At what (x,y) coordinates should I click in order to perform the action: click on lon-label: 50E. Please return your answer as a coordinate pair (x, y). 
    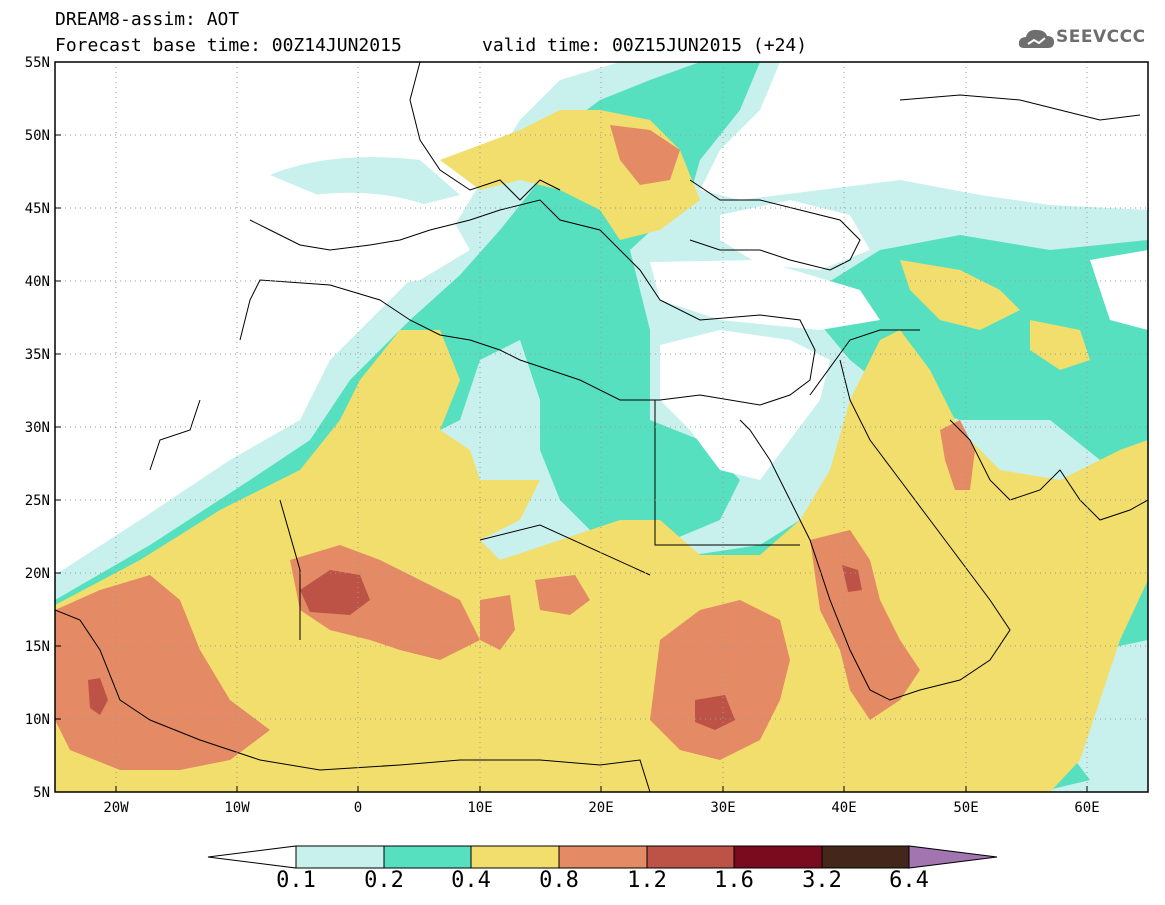
    Looking at the image, I should click on (965, 808).